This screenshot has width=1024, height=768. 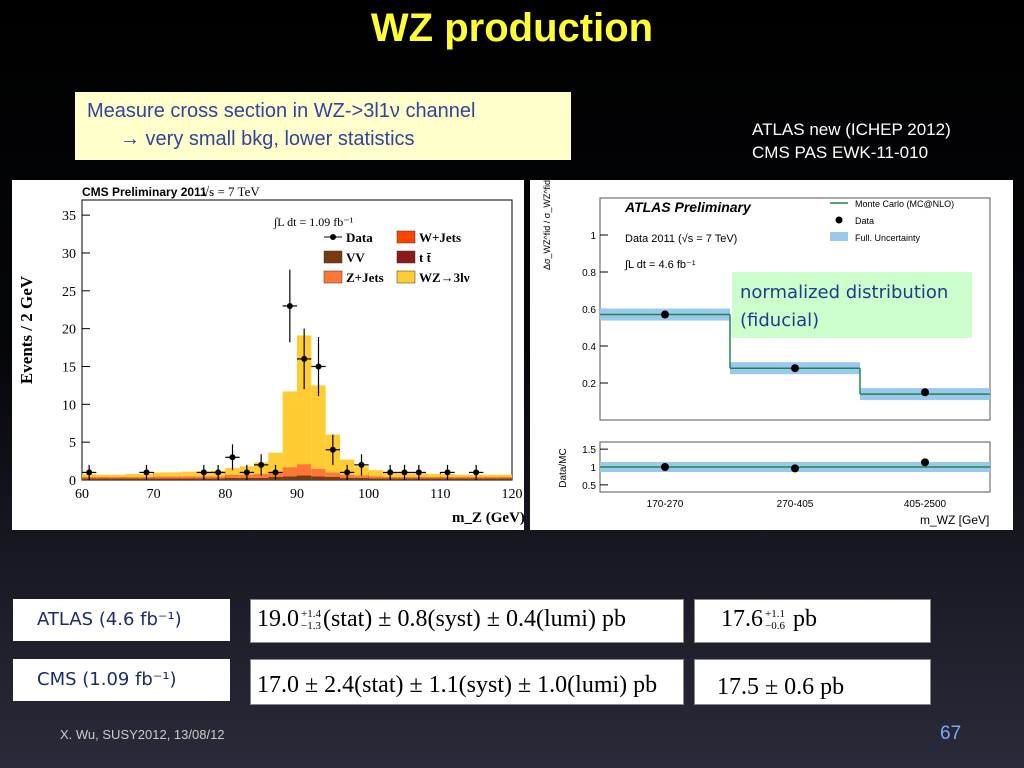 I want to click on atlas-ratio-point, so click(x=925, y=462).